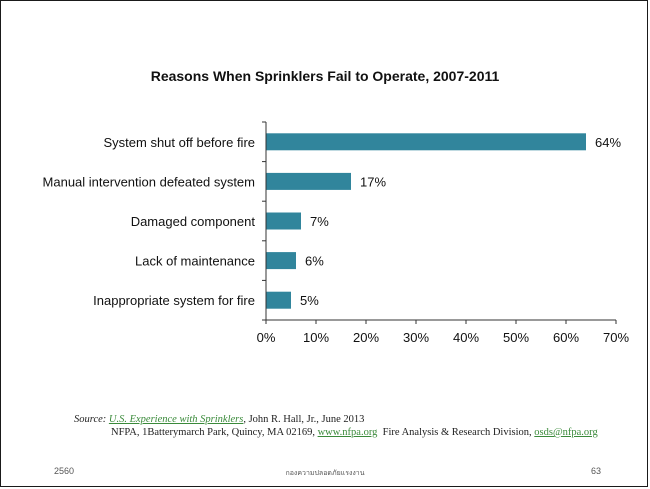  What do you see at coordinates (373, 181) in the screenshot?
I see `value-label: 17%` at bounding box center [373, 181].